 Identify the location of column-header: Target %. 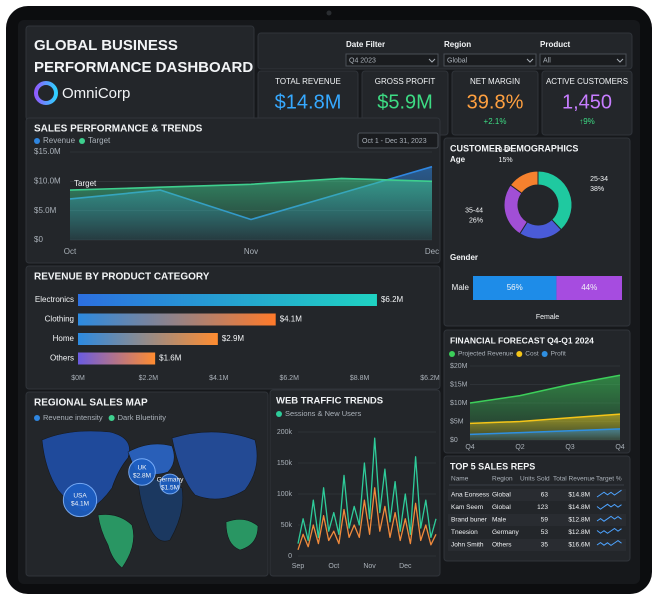
(609, 479).